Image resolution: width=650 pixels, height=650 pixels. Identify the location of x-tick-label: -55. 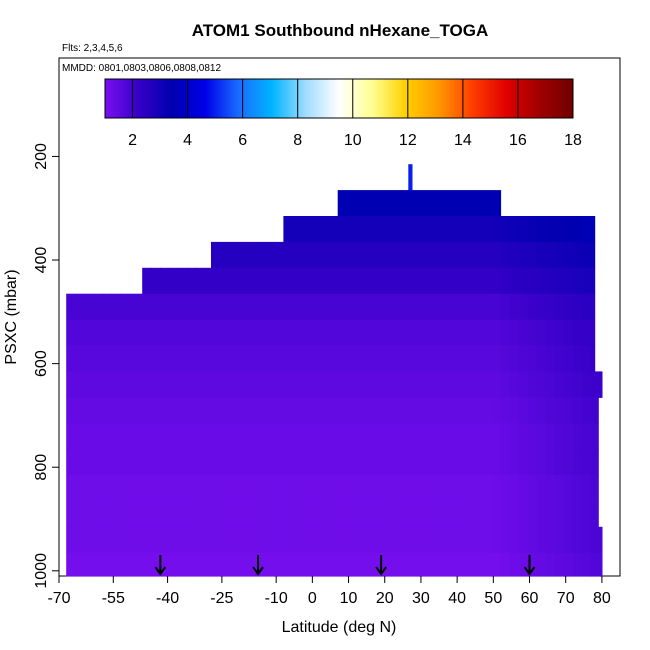
(113, 598).